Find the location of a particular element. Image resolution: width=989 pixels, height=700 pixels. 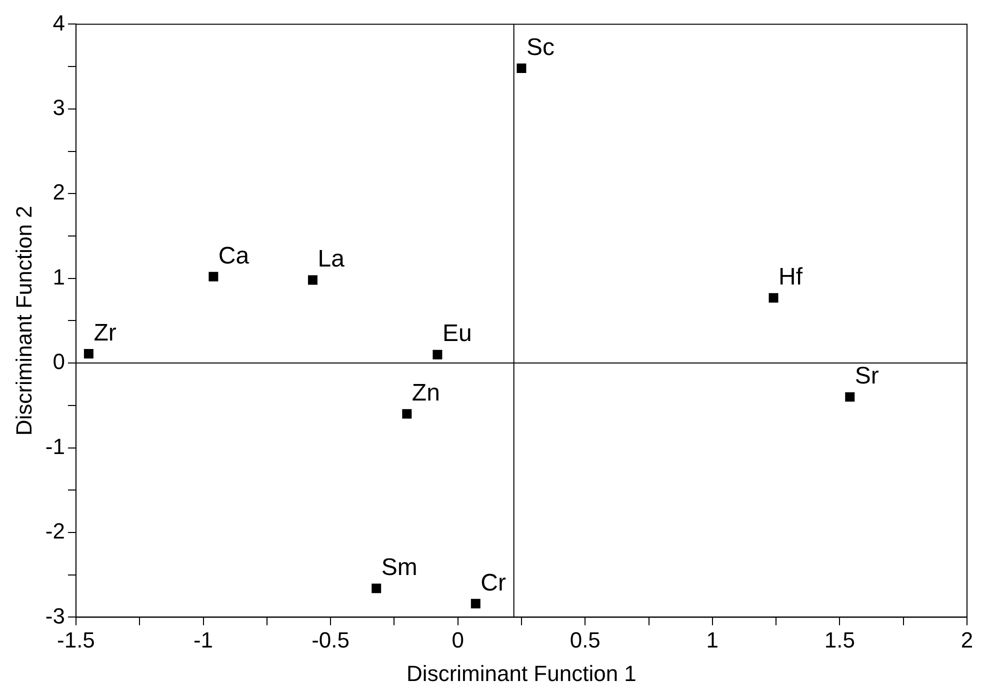

annotation: Hf is located at coordinates (790, 276).